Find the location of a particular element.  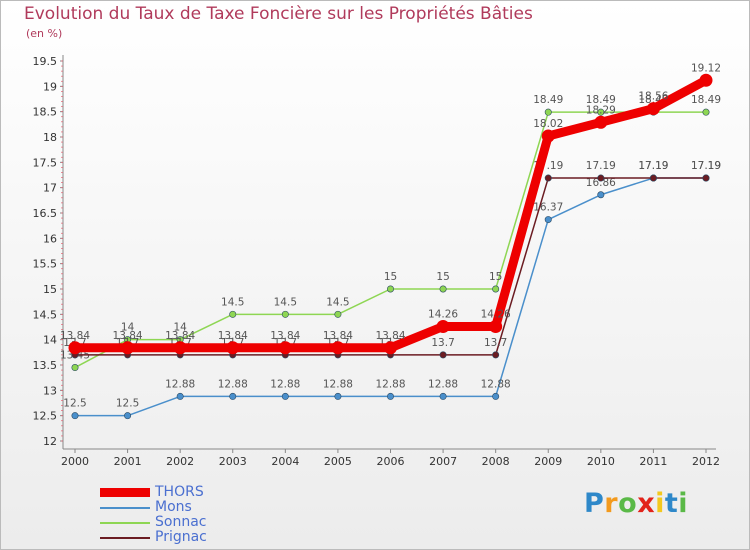

x-tick-label: 2003 is located at coordinates (233, 461).